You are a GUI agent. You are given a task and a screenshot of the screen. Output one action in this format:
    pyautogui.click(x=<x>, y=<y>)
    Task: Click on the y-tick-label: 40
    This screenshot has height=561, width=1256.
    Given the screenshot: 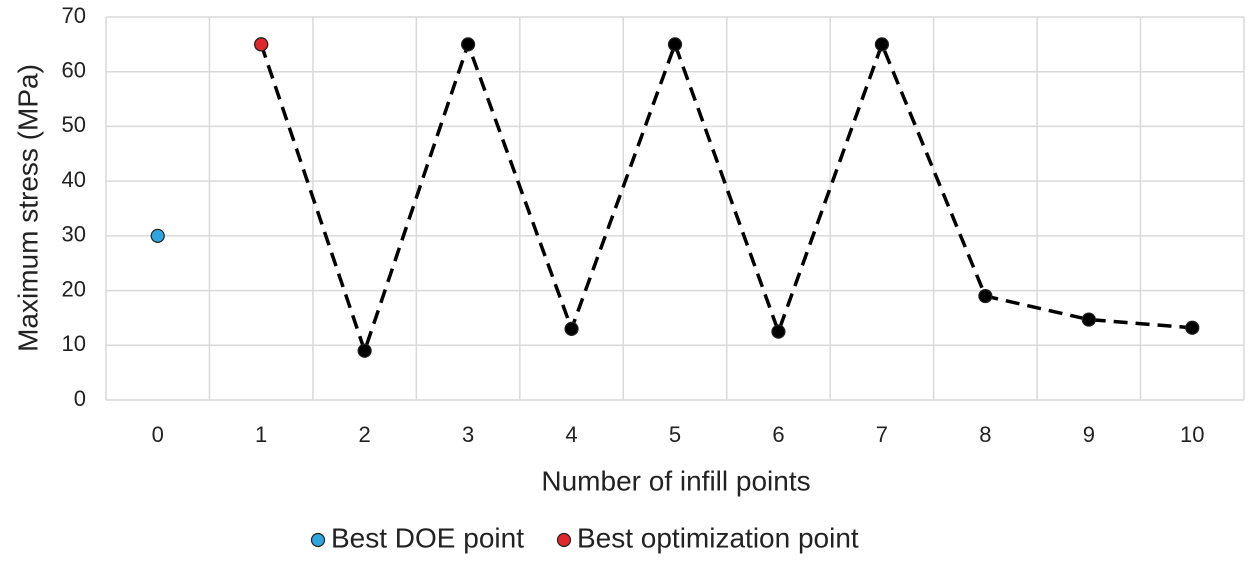 What is the action you would take?
    pyautogui.click(x=74, y=179)
    